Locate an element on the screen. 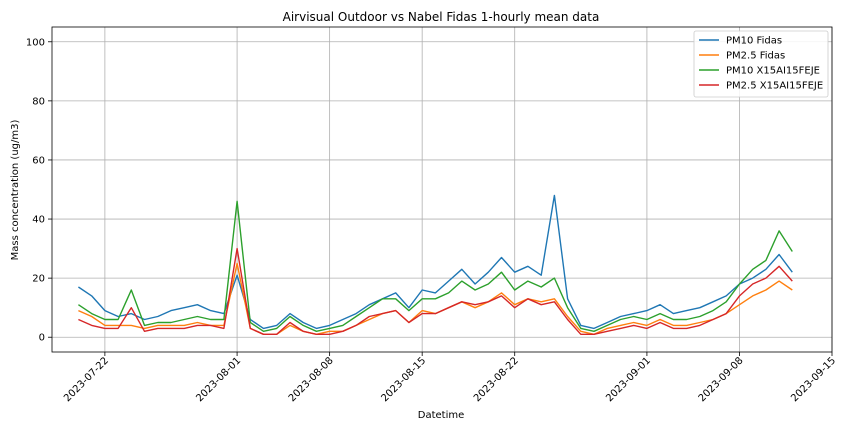  legend-box is located at coordinates (761, 64).